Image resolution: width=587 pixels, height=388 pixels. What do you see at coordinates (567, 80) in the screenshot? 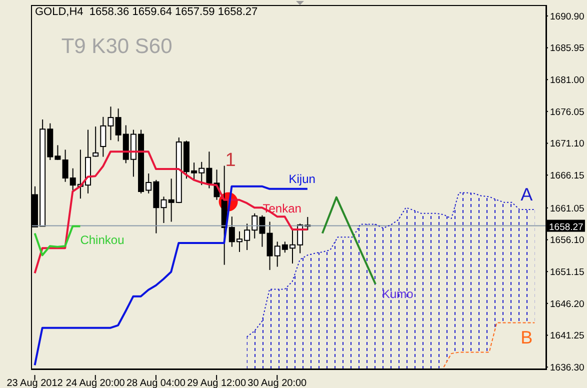
I see `y-tick-label: 1681.00` at bounding box center [567, 80].